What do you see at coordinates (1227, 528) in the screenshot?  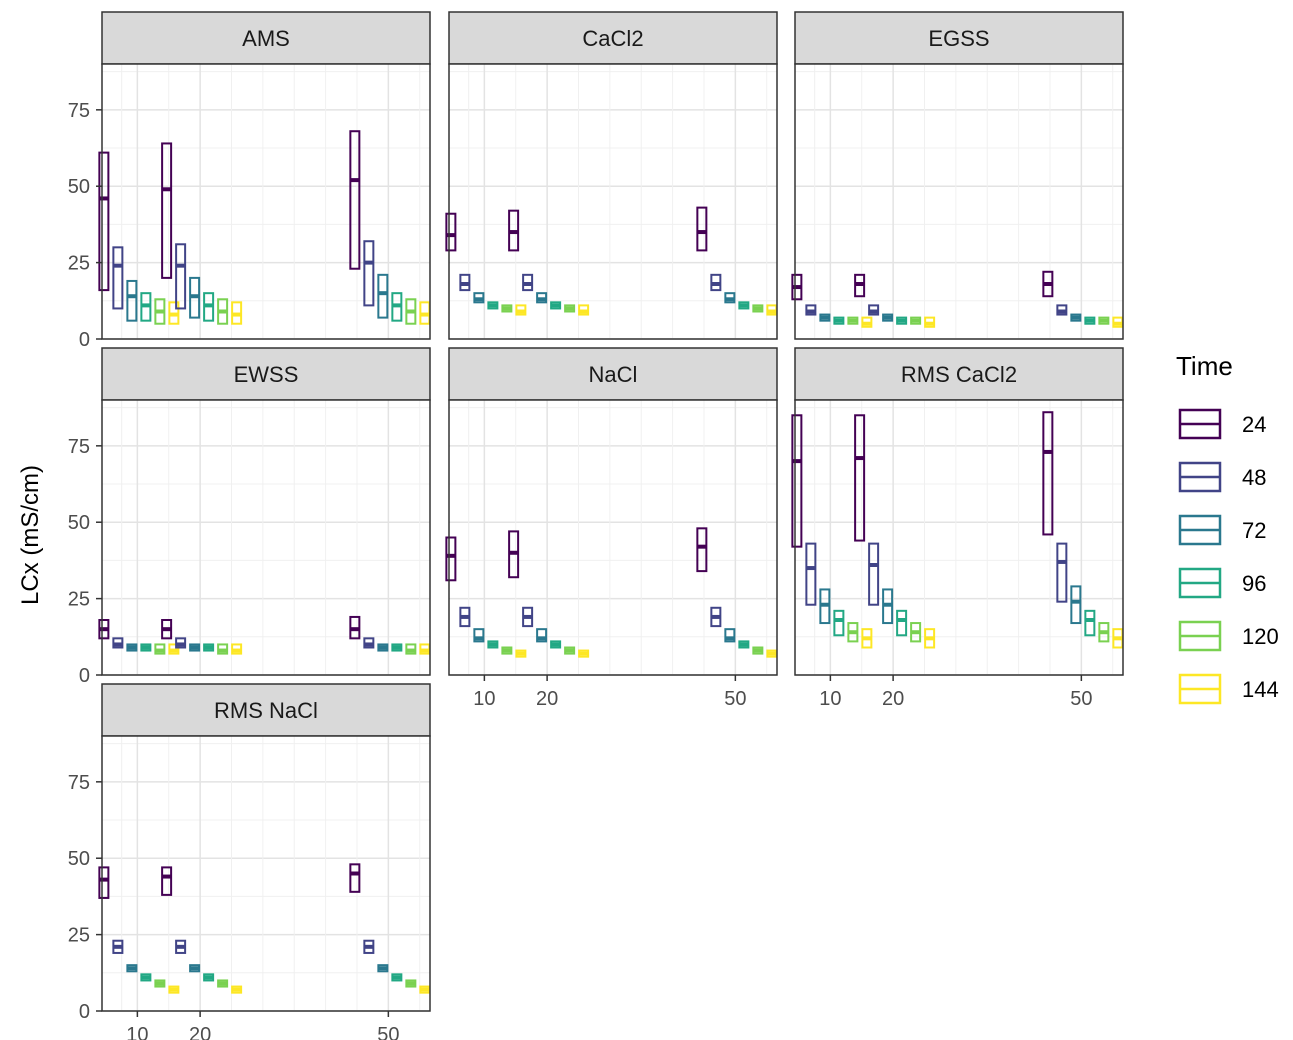 I see `legend: Time 24 48 72 96 120 144` at bounding box center [1227, 528].